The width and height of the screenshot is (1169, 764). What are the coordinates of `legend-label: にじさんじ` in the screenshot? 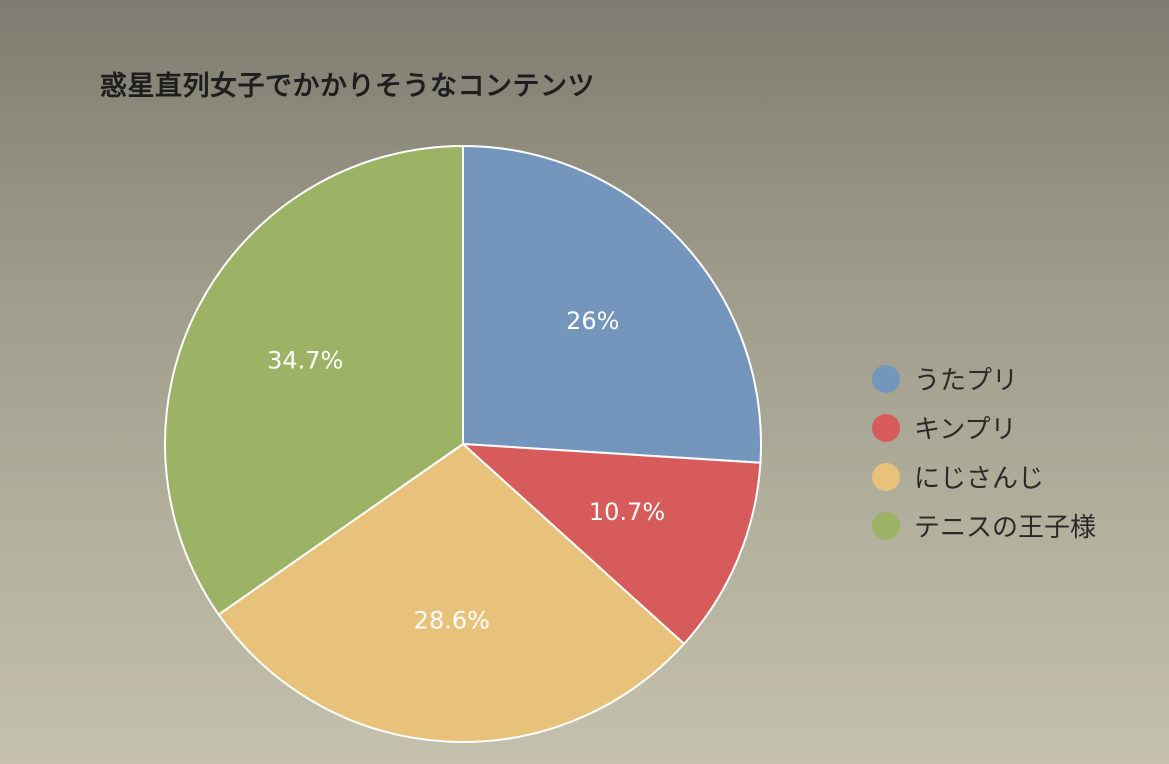 It's located at (979, 479).